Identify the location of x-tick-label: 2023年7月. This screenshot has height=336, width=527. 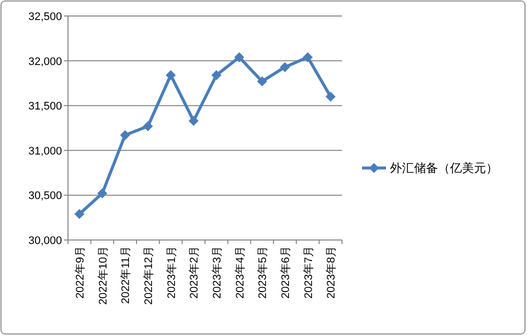
(308, 272).